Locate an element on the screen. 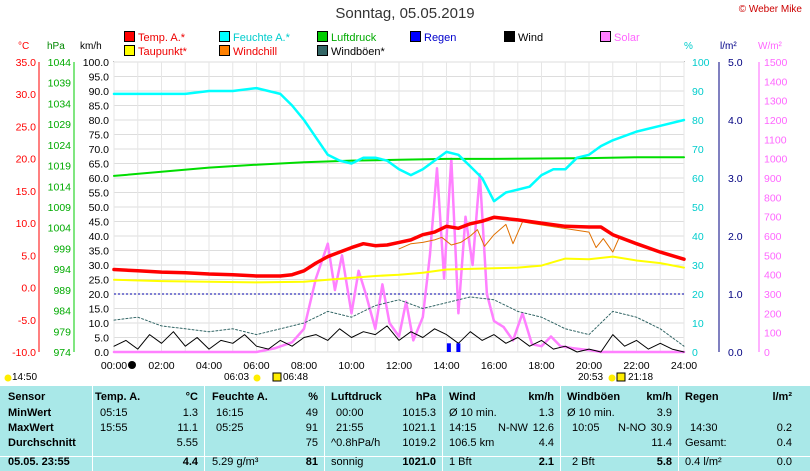 The image size is (810, 471). wind-axis-unit: km/h is located at coordinates (91, 46).